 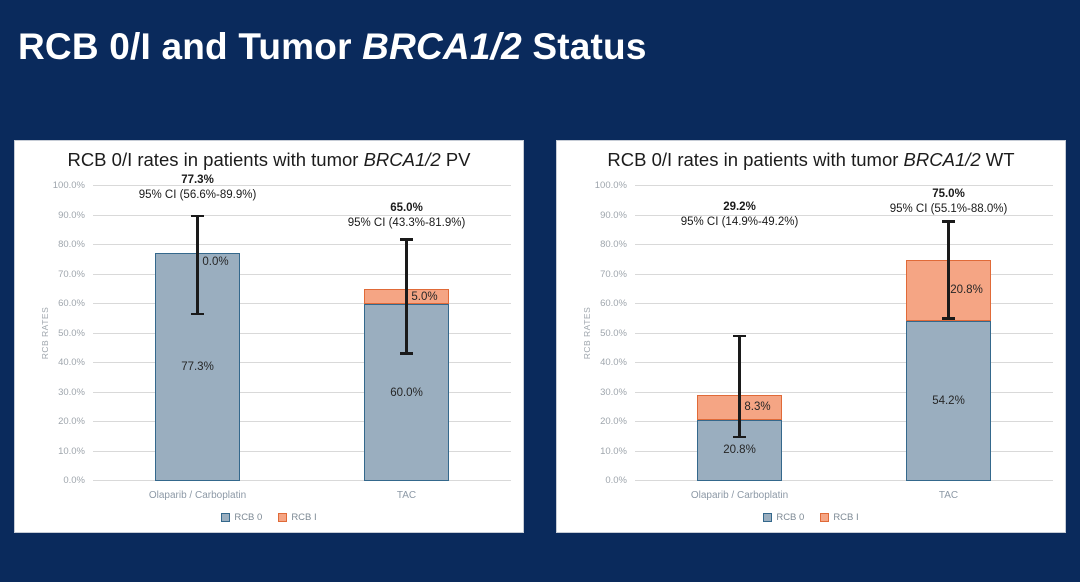 I want to click on bar-value-label: 0.0%, so click(x=215, y=261).